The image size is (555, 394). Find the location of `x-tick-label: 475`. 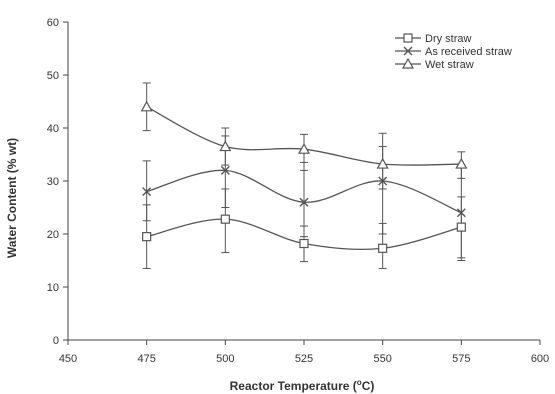

x-tick-label: 475 is located at coordinates (146, 359).